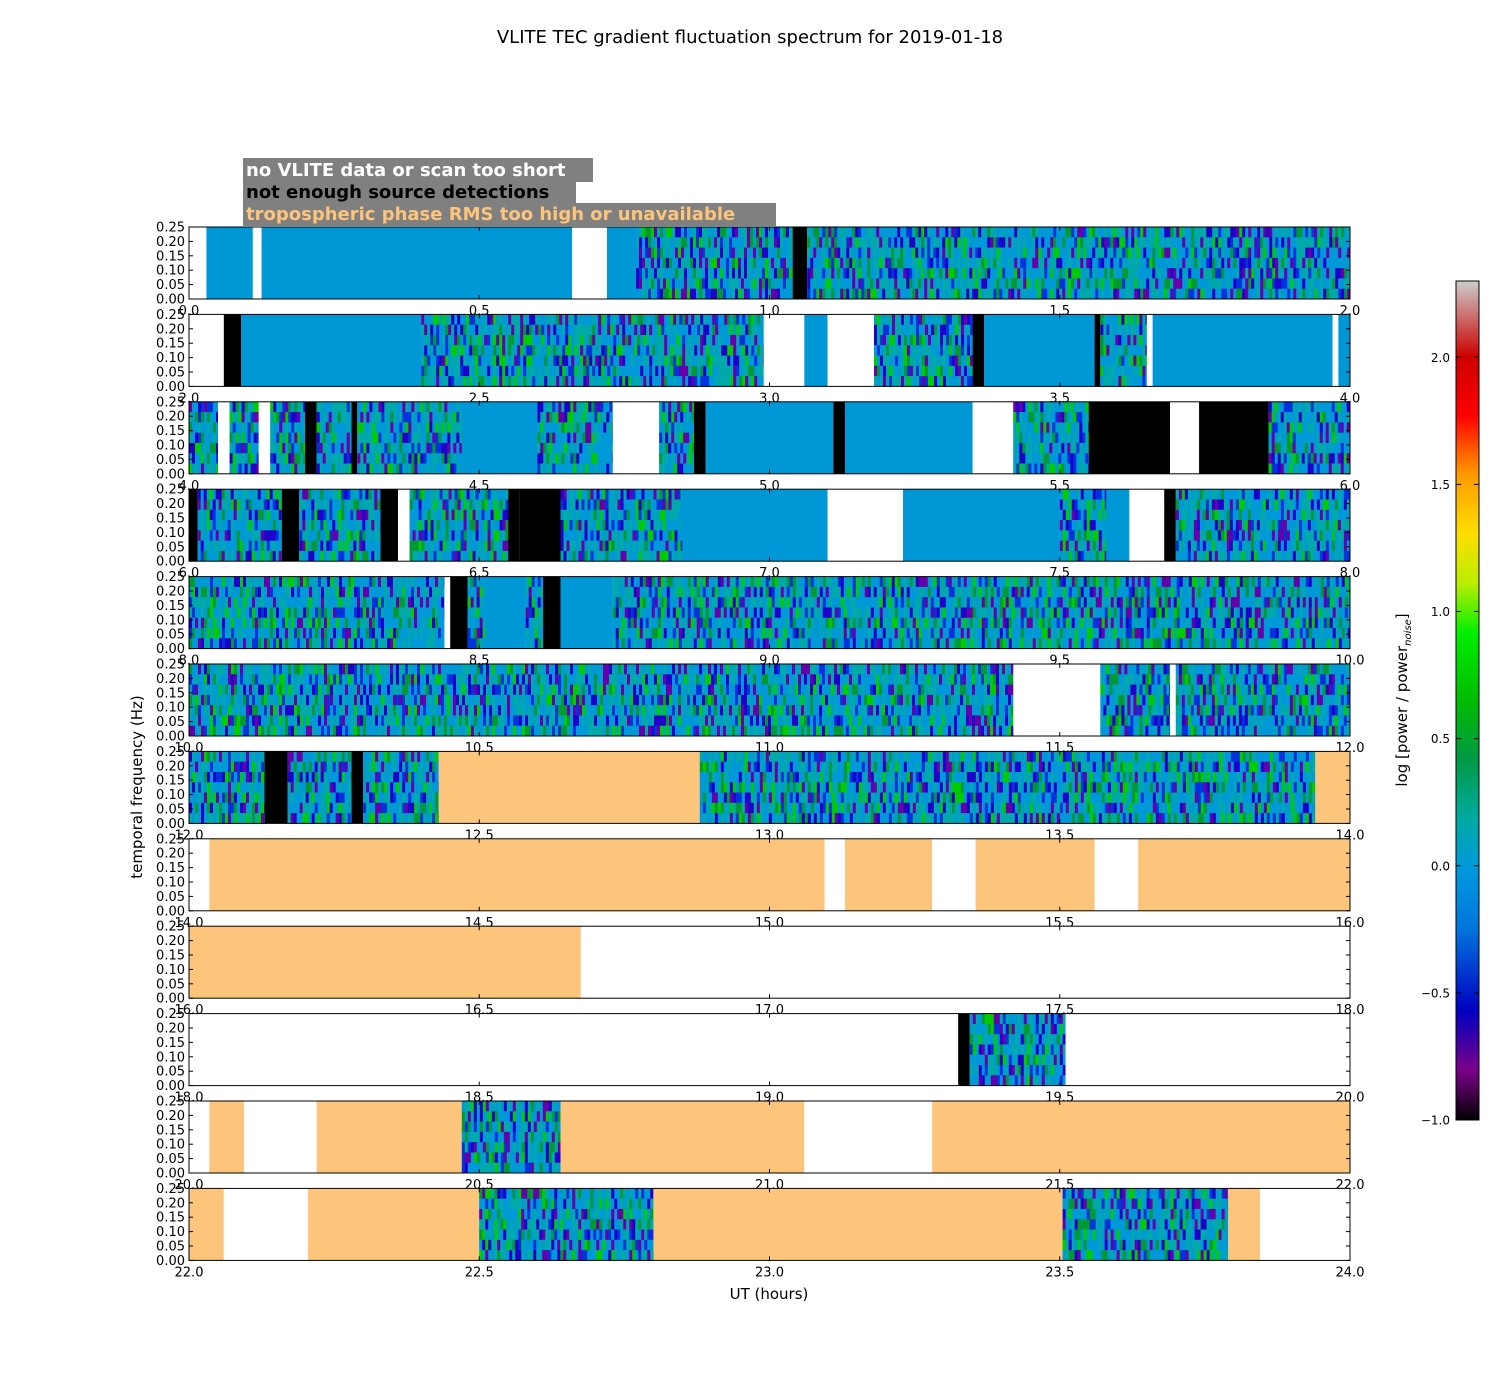 The width and height of the screenshot is (1500, 1400). I want to click on x-tick-label: 24.0, so click(1350, 1272).